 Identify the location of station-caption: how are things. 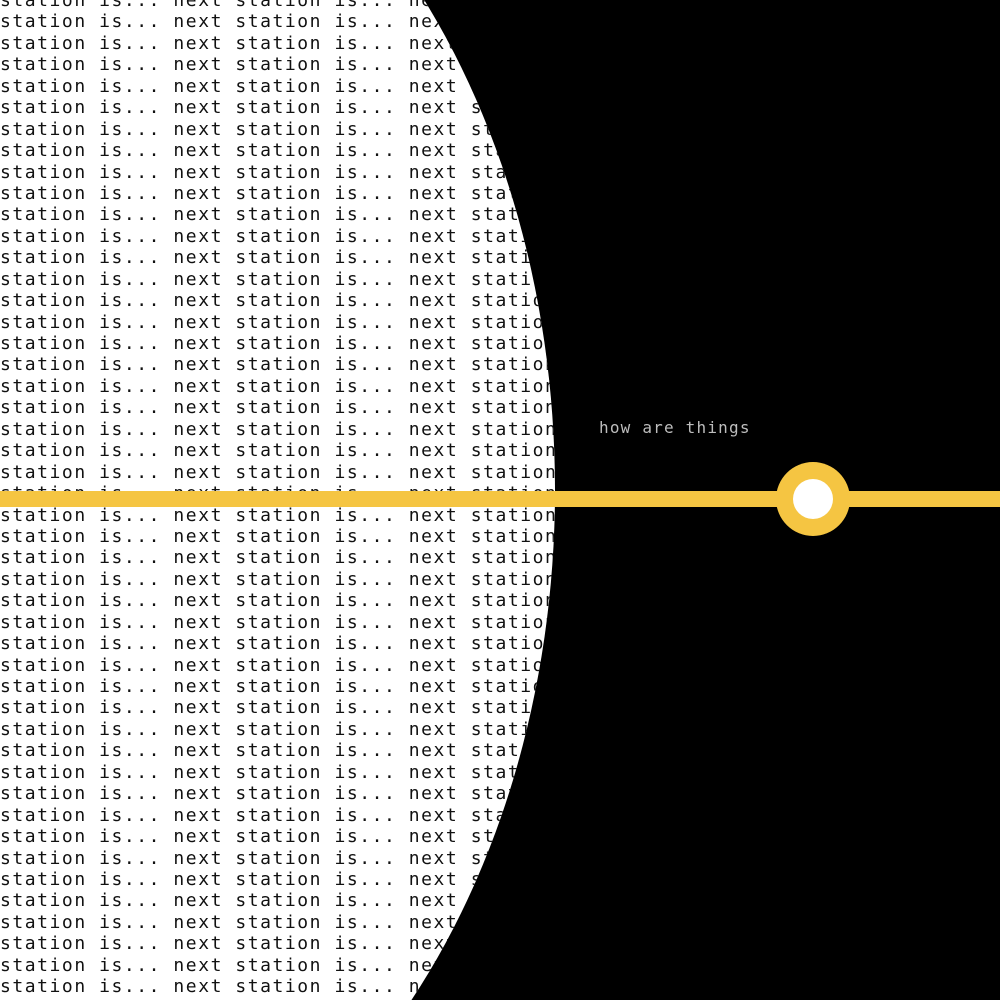
(675, 427).